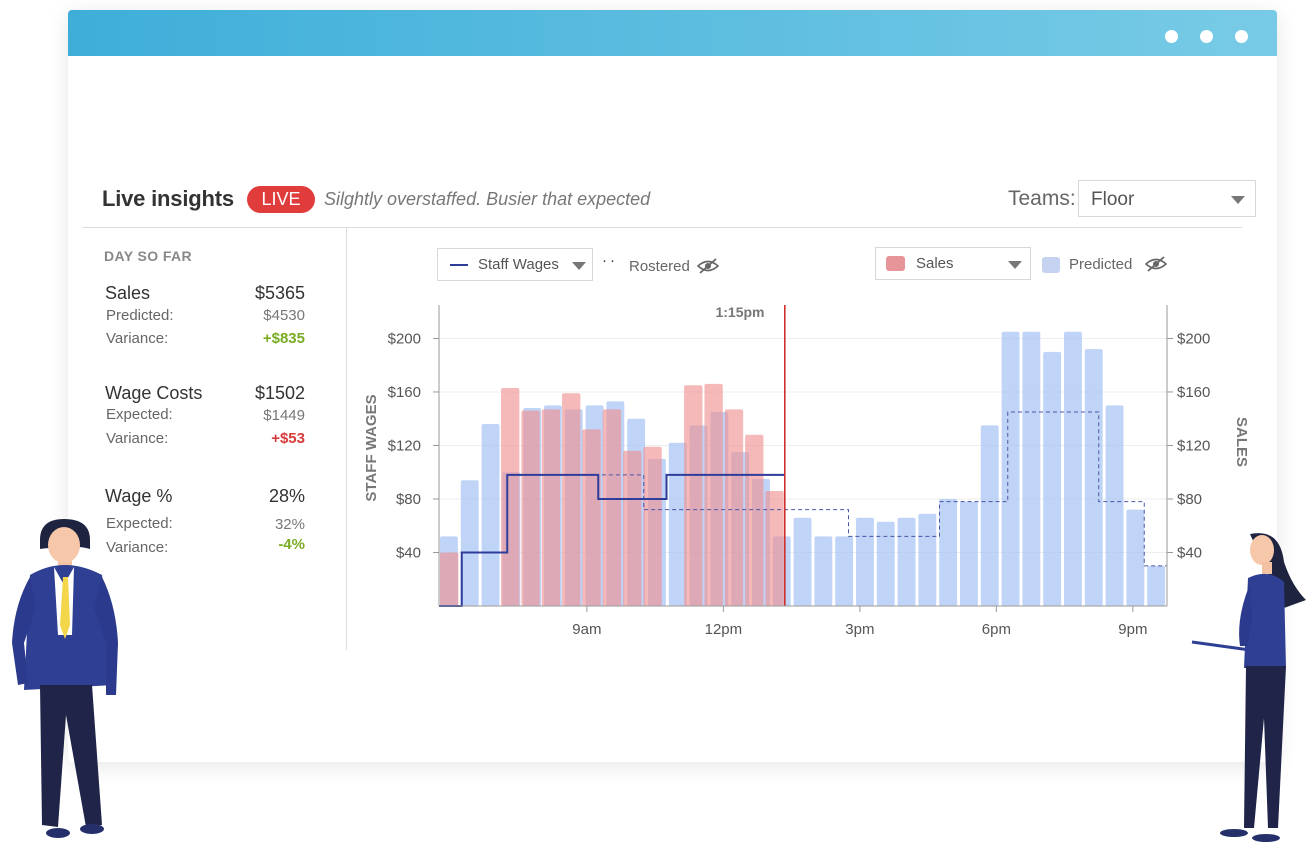 The width and height of the screenshot is (1316, 849). Describe the element at coordinates (895, 263) in the screenshot. I see `sales-swatch` at that location.